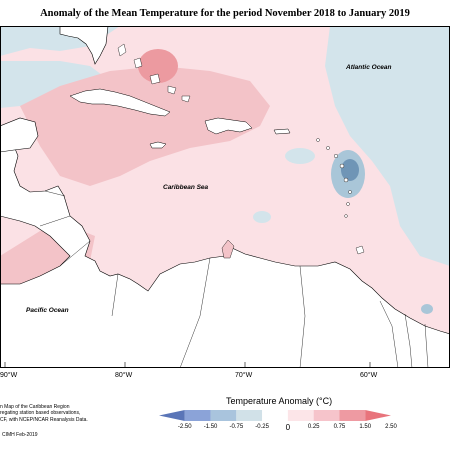 The image size is (450, 450). What do you see at coordinates (55, 84) in the screenshot?
I see `cool-anomaly-mid` at bounding box center [55, 84].